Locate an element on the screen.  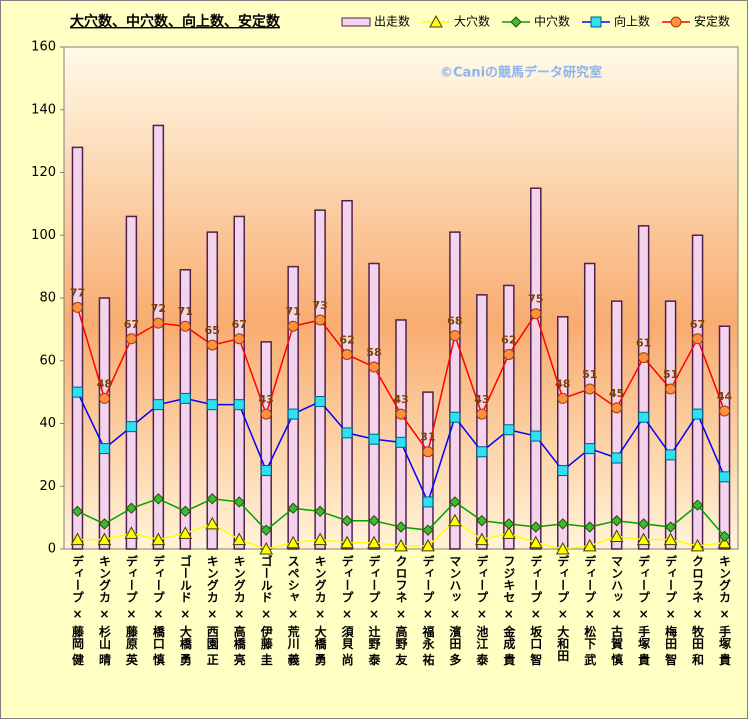
x-tick-label: ディープ × 手塚 貴 is located at coordinates (644, 610).